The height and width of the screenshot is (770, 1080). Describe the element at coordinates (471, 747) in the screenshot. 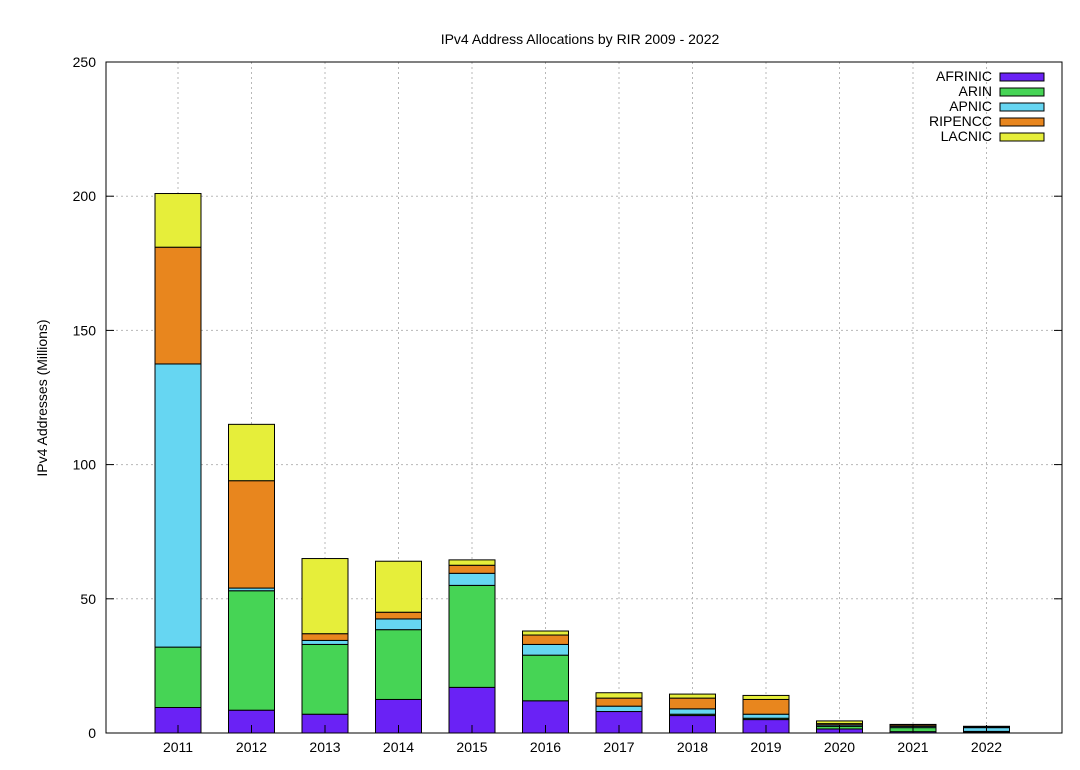

I see `x-tick-label: 2015` at that location.